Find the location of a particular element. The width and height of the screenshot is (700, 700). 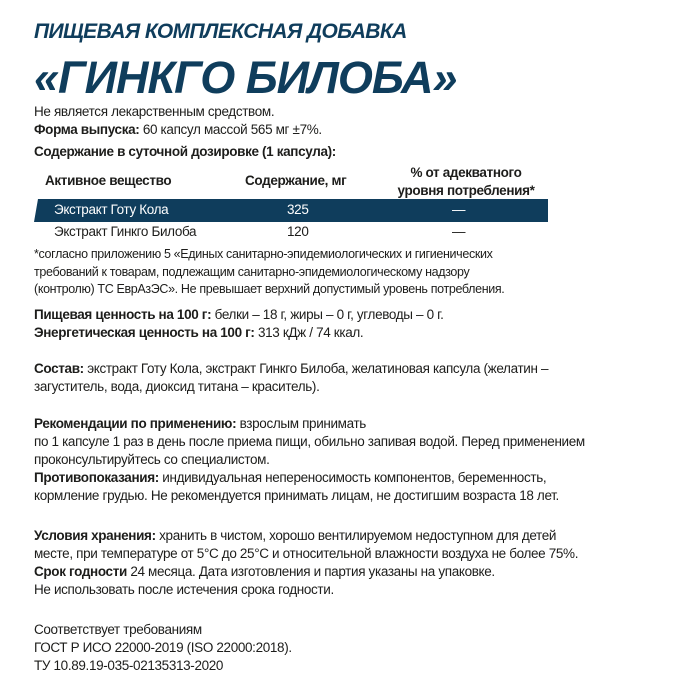

form-label: Форма выпуска: is located at coordinates (87, 129).